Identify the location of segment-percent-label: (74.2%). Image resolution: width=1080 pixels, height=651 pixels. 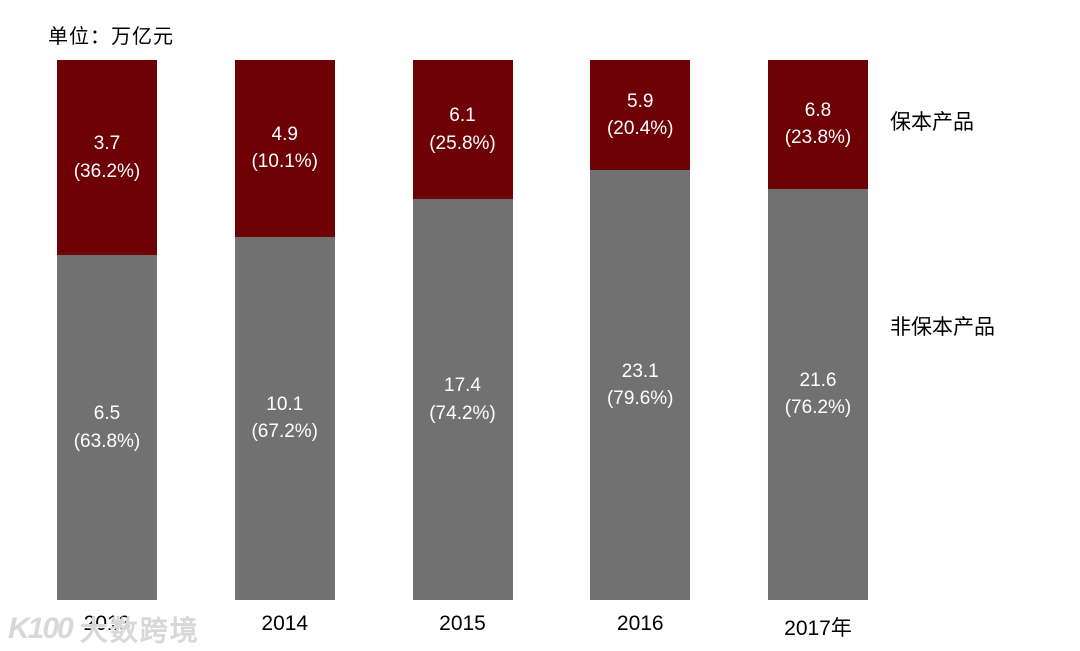
(462, 413).